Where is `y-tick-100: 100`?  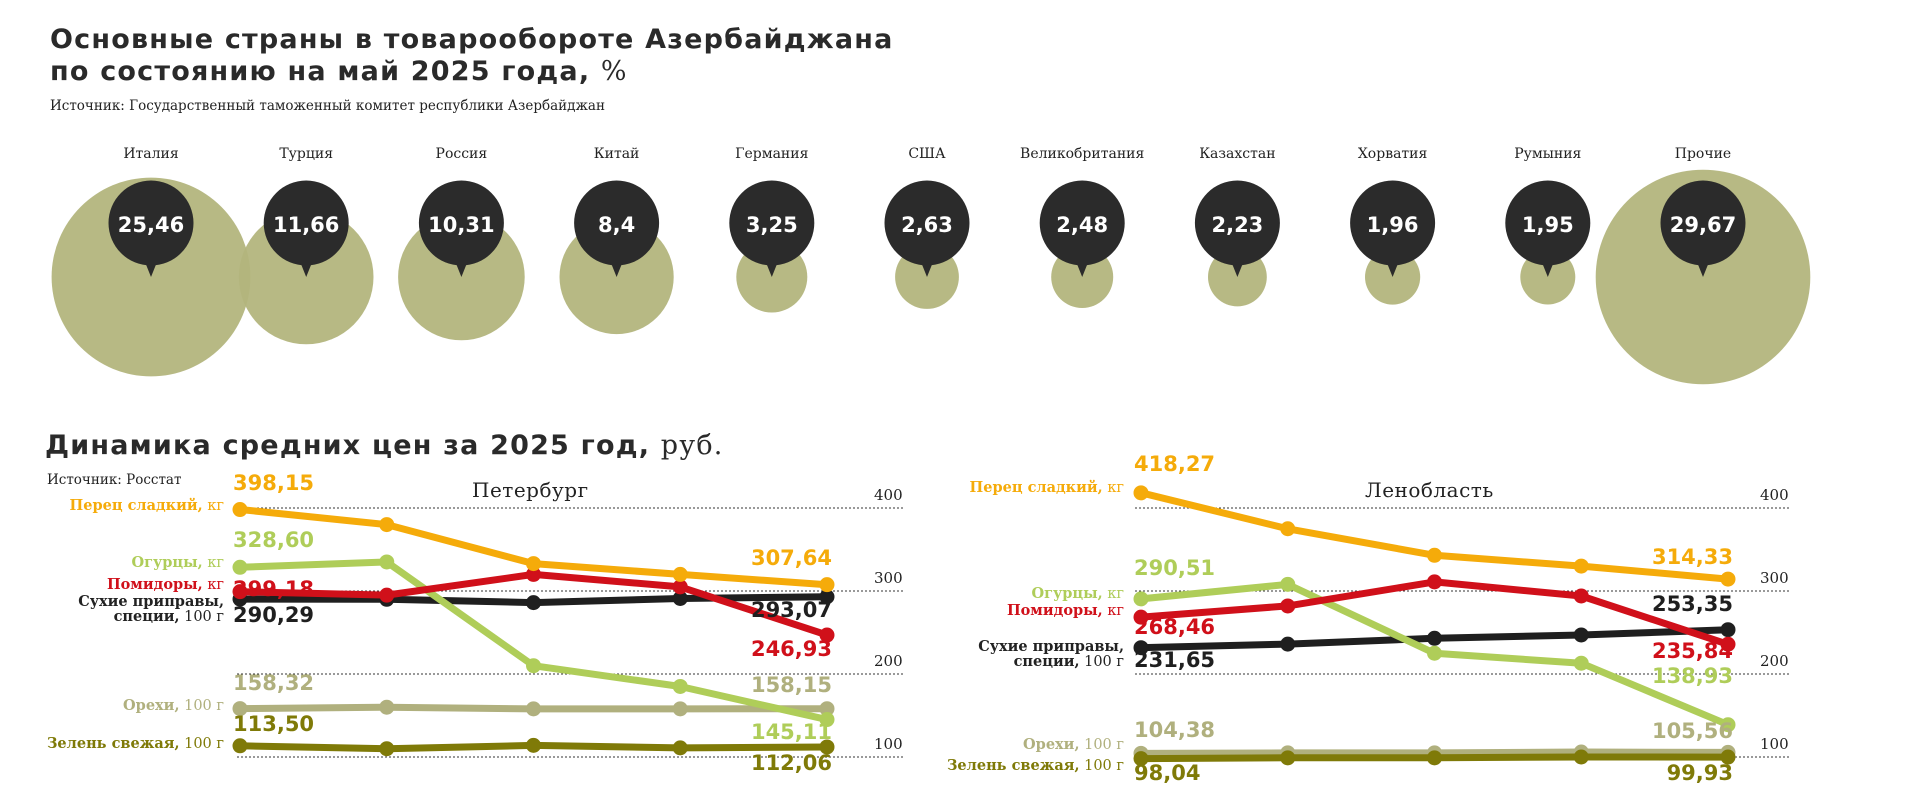 y-tick-100: 100 is located at coordinates (1774, 744).